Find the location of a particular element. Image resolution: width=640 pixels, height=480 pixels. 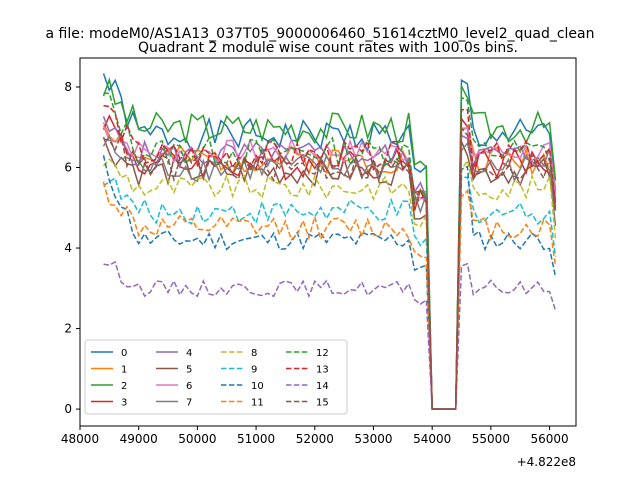

y-tick-label: 6 is located at coordinates (68, 168).